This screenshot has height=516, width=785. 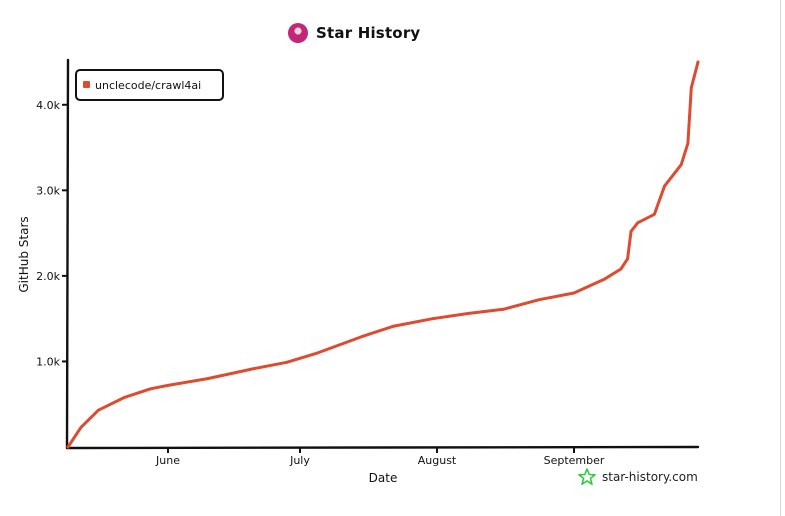 What do you see at coordinates (48, 276) in the screenshot?
I see `y-tick-label: 2.0k` at bounding box center [48, 276].